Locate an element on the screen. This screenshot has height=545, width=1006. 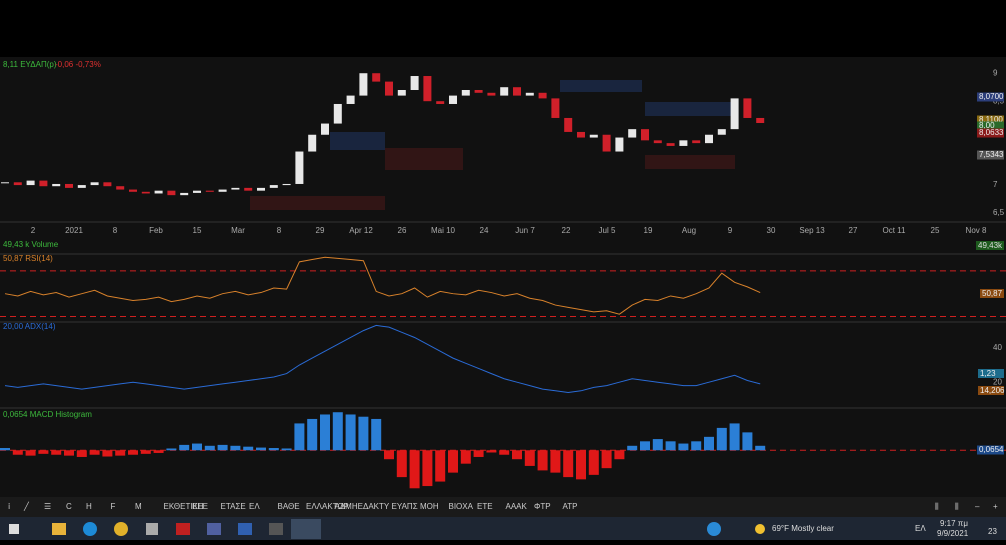
rsi-line is located at coordinates (382, 285).